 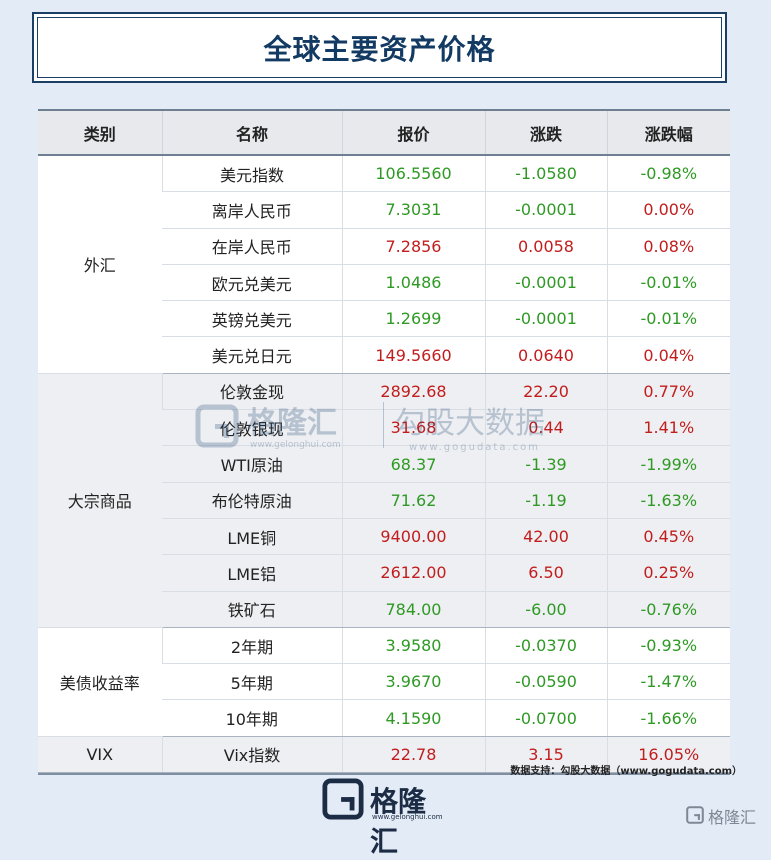 I want to click on price-cell: 22.78, so click(x=413, y=755).